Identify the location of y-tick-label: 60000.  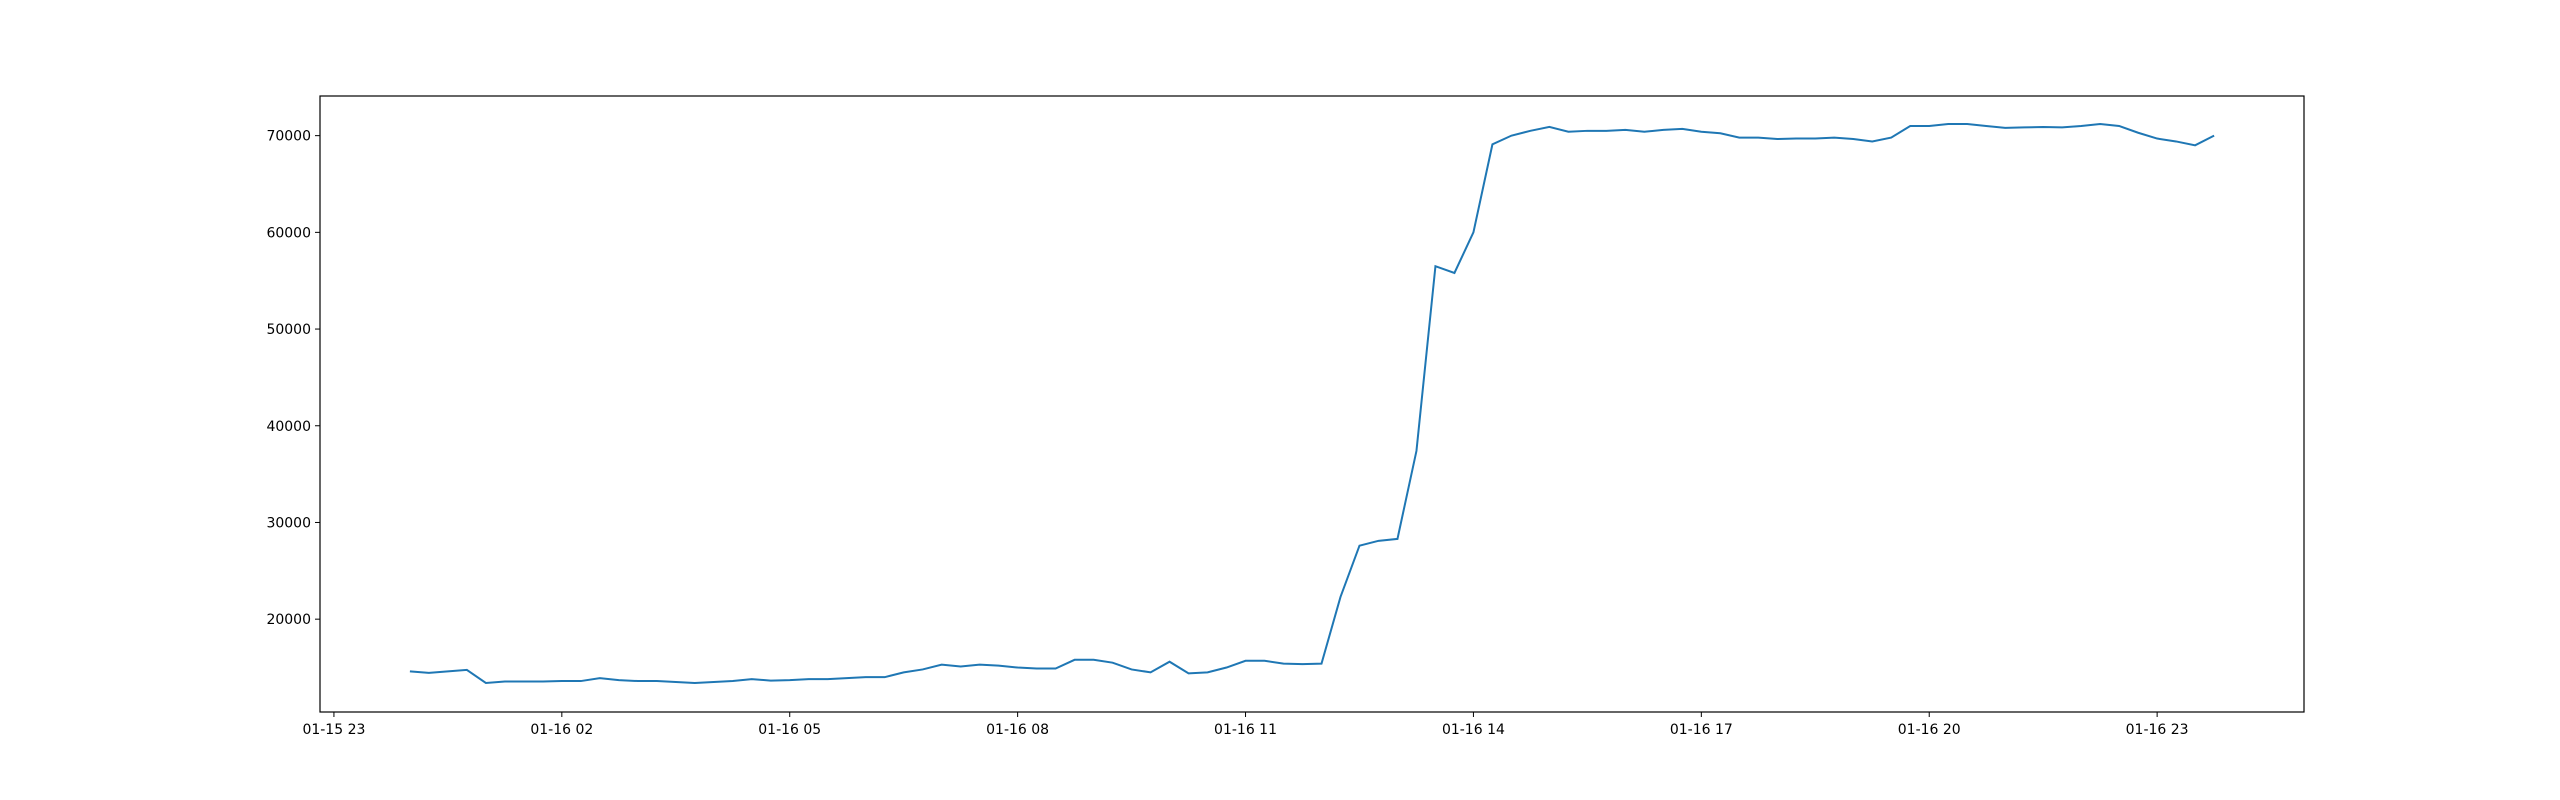
(288, 233).